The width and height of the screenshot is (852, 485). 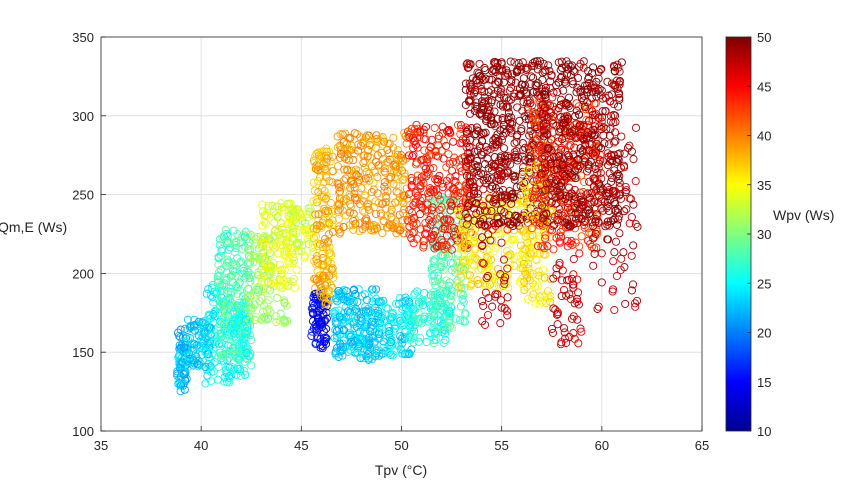 What do you see at coordinates (764, 234) in the screenshot?
I see `colorbar-tick-label: 30` at bounding box center [764, 234].